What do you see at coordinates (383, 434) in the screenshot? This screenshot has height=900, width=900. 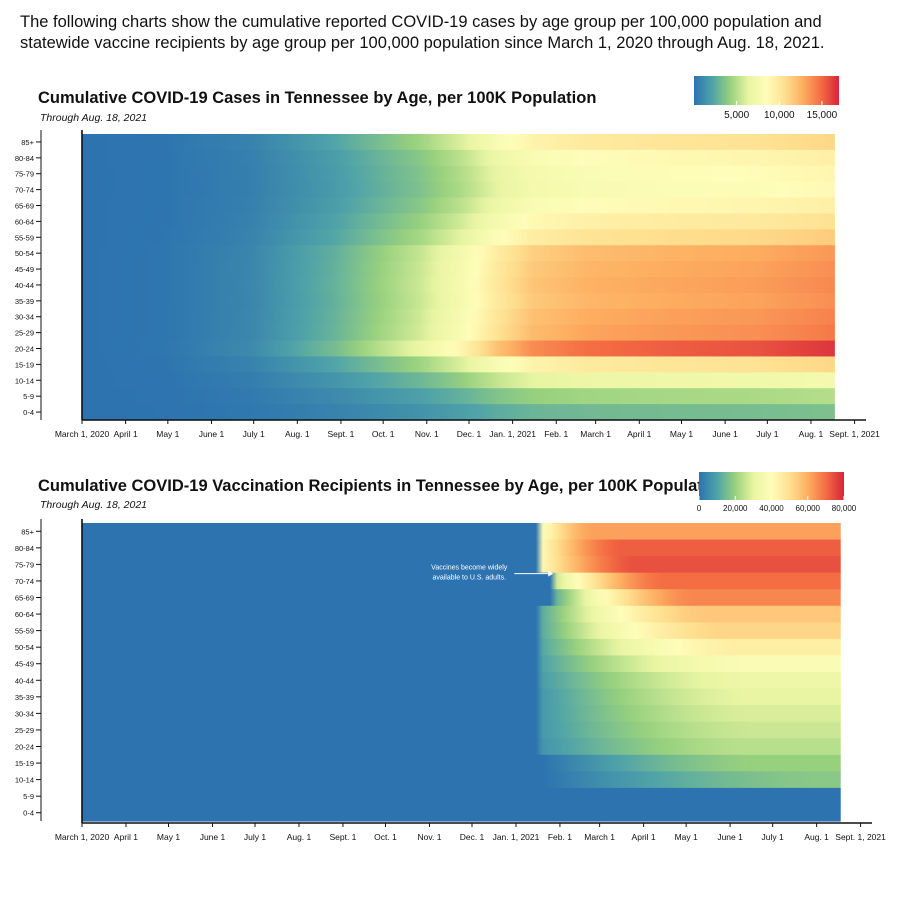 I see `x-tick-label: Oct. 1` at bounding box center [383, 434].